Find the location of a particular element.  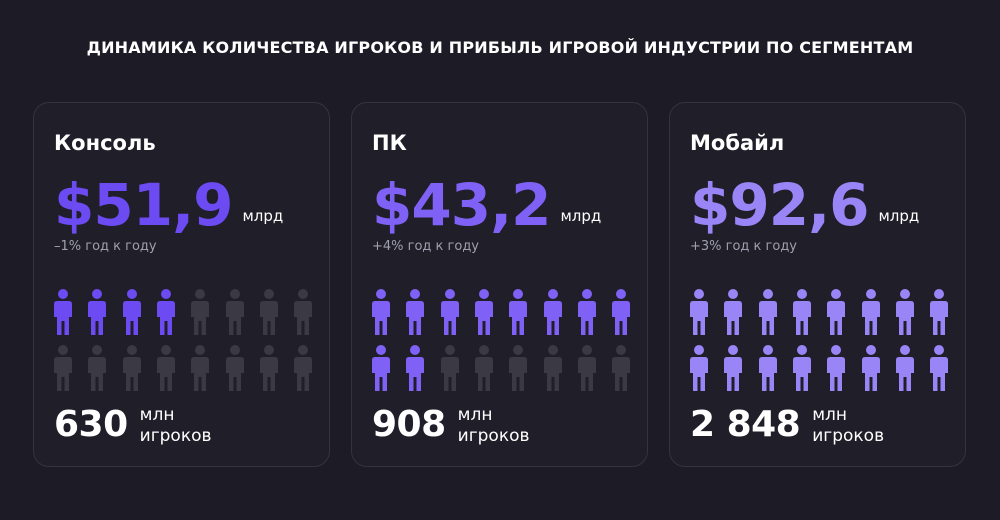

players-value: 908 is located at coordinates (409, 424).